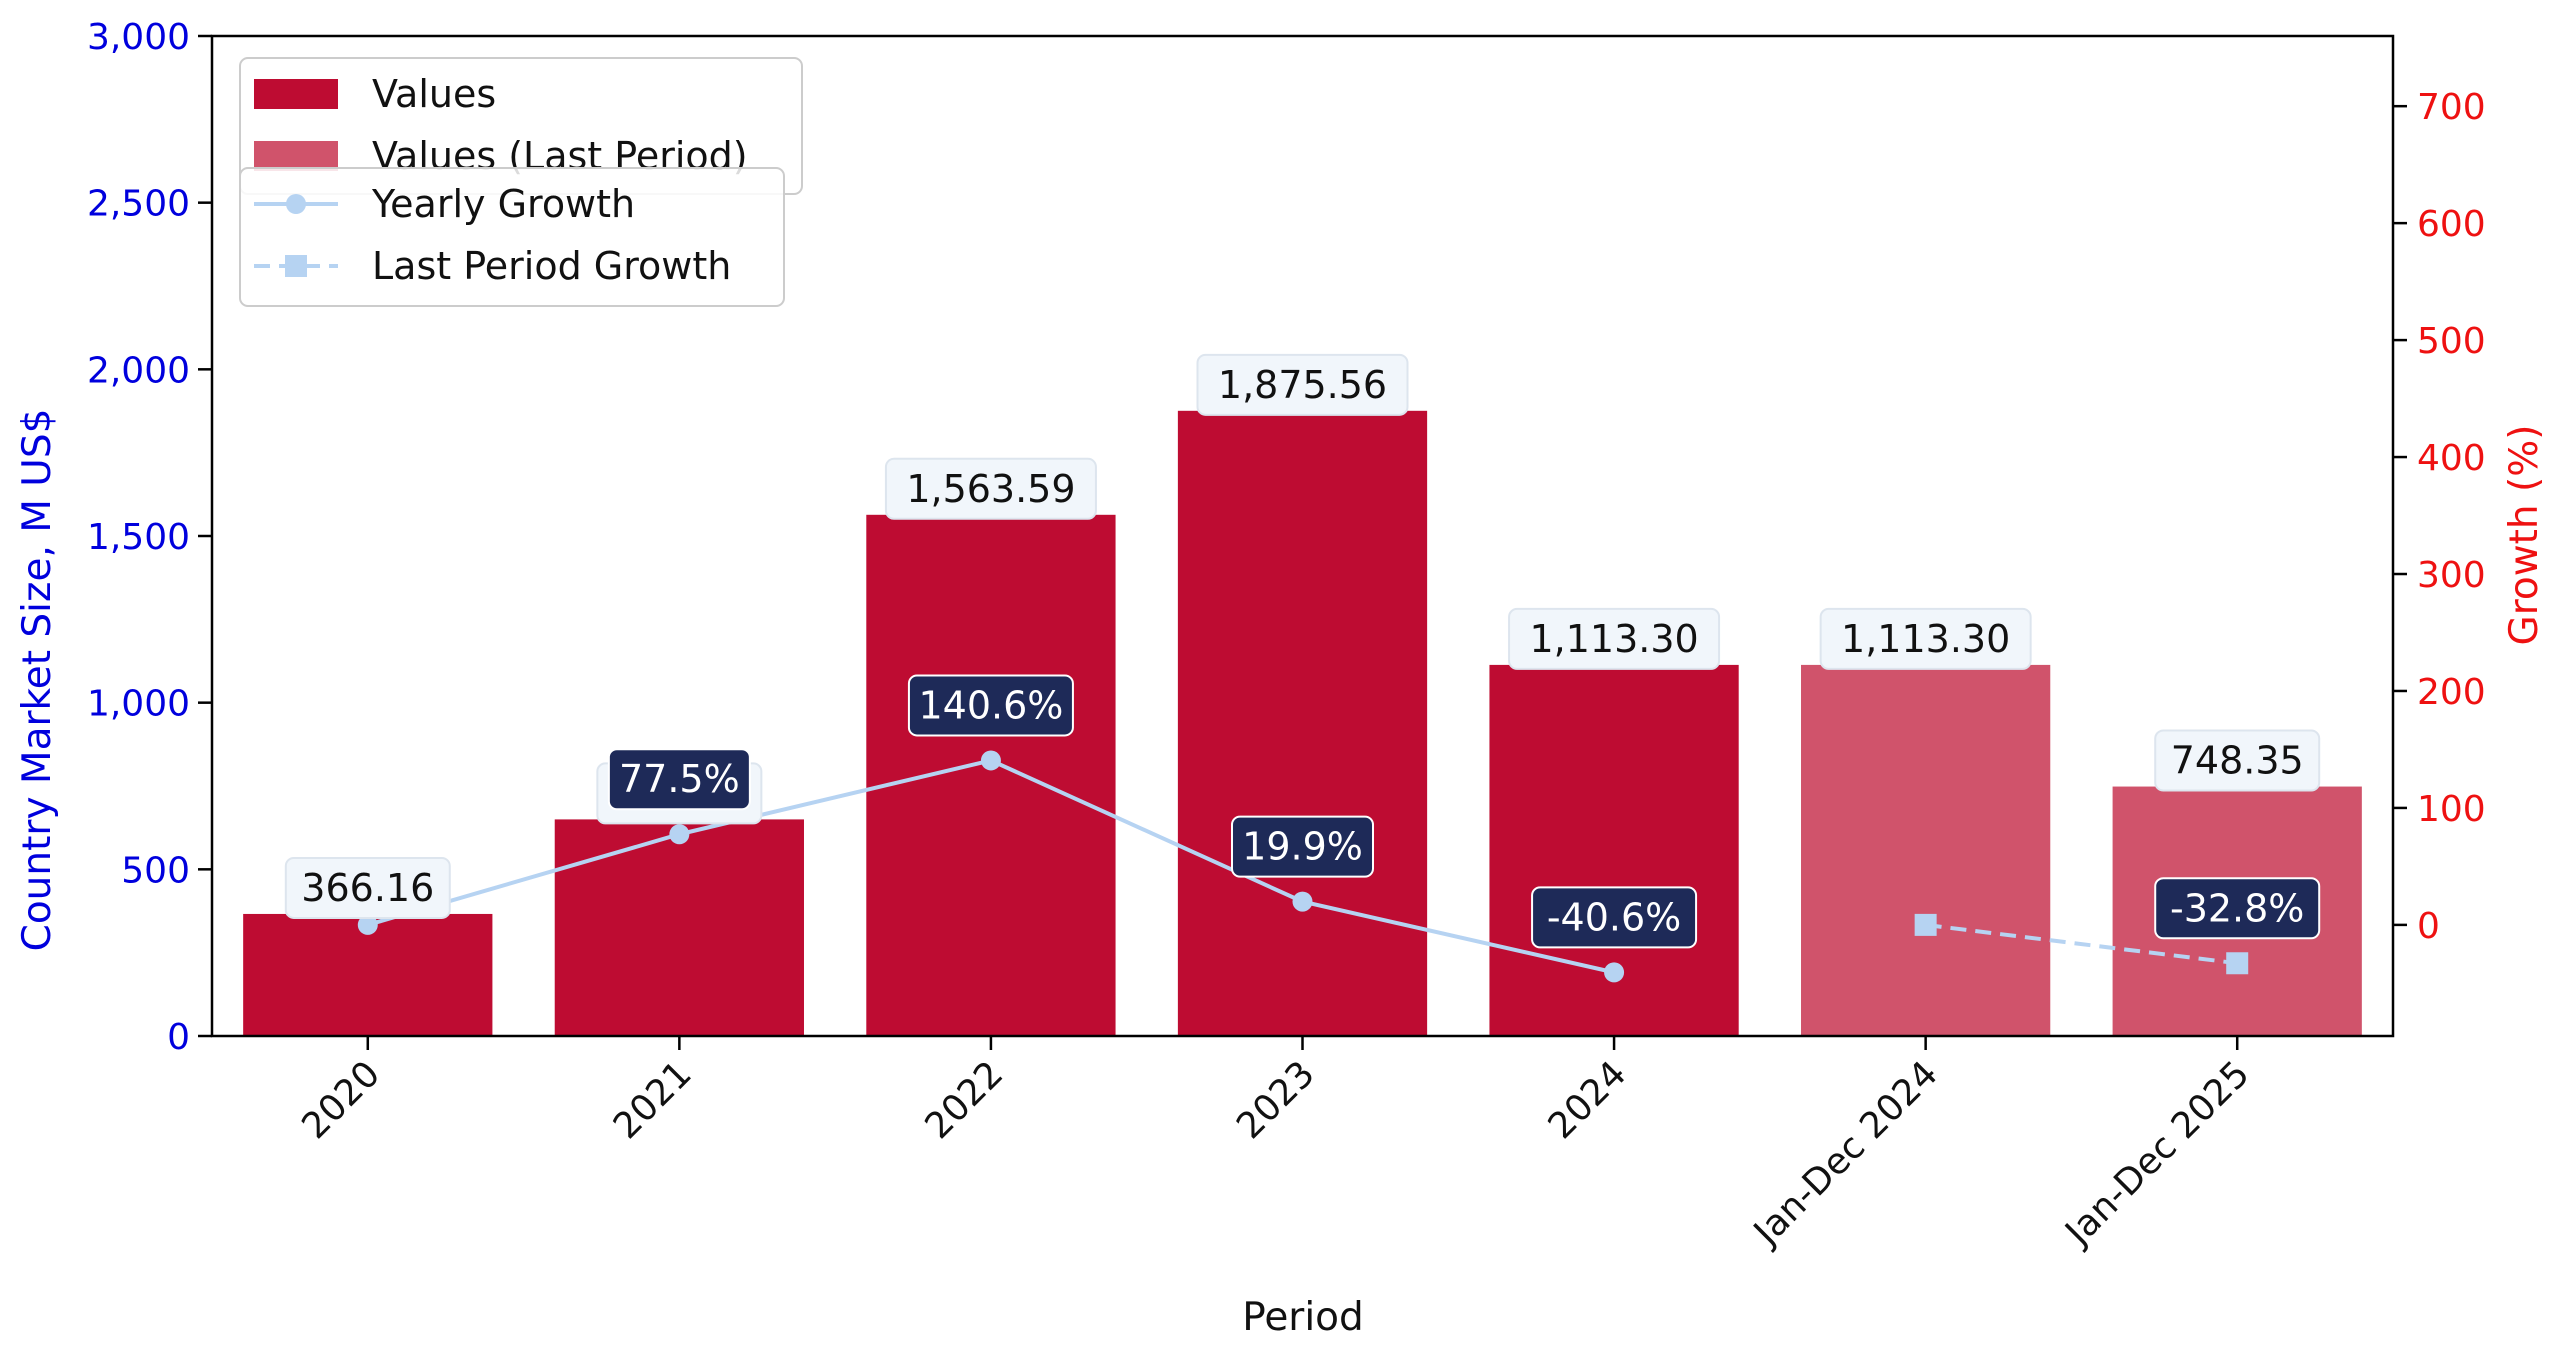 This screenshot has height=1354, width=2557. I want to click on y-axis-title-left: Country Market Size, M US$, so click(37, 680).